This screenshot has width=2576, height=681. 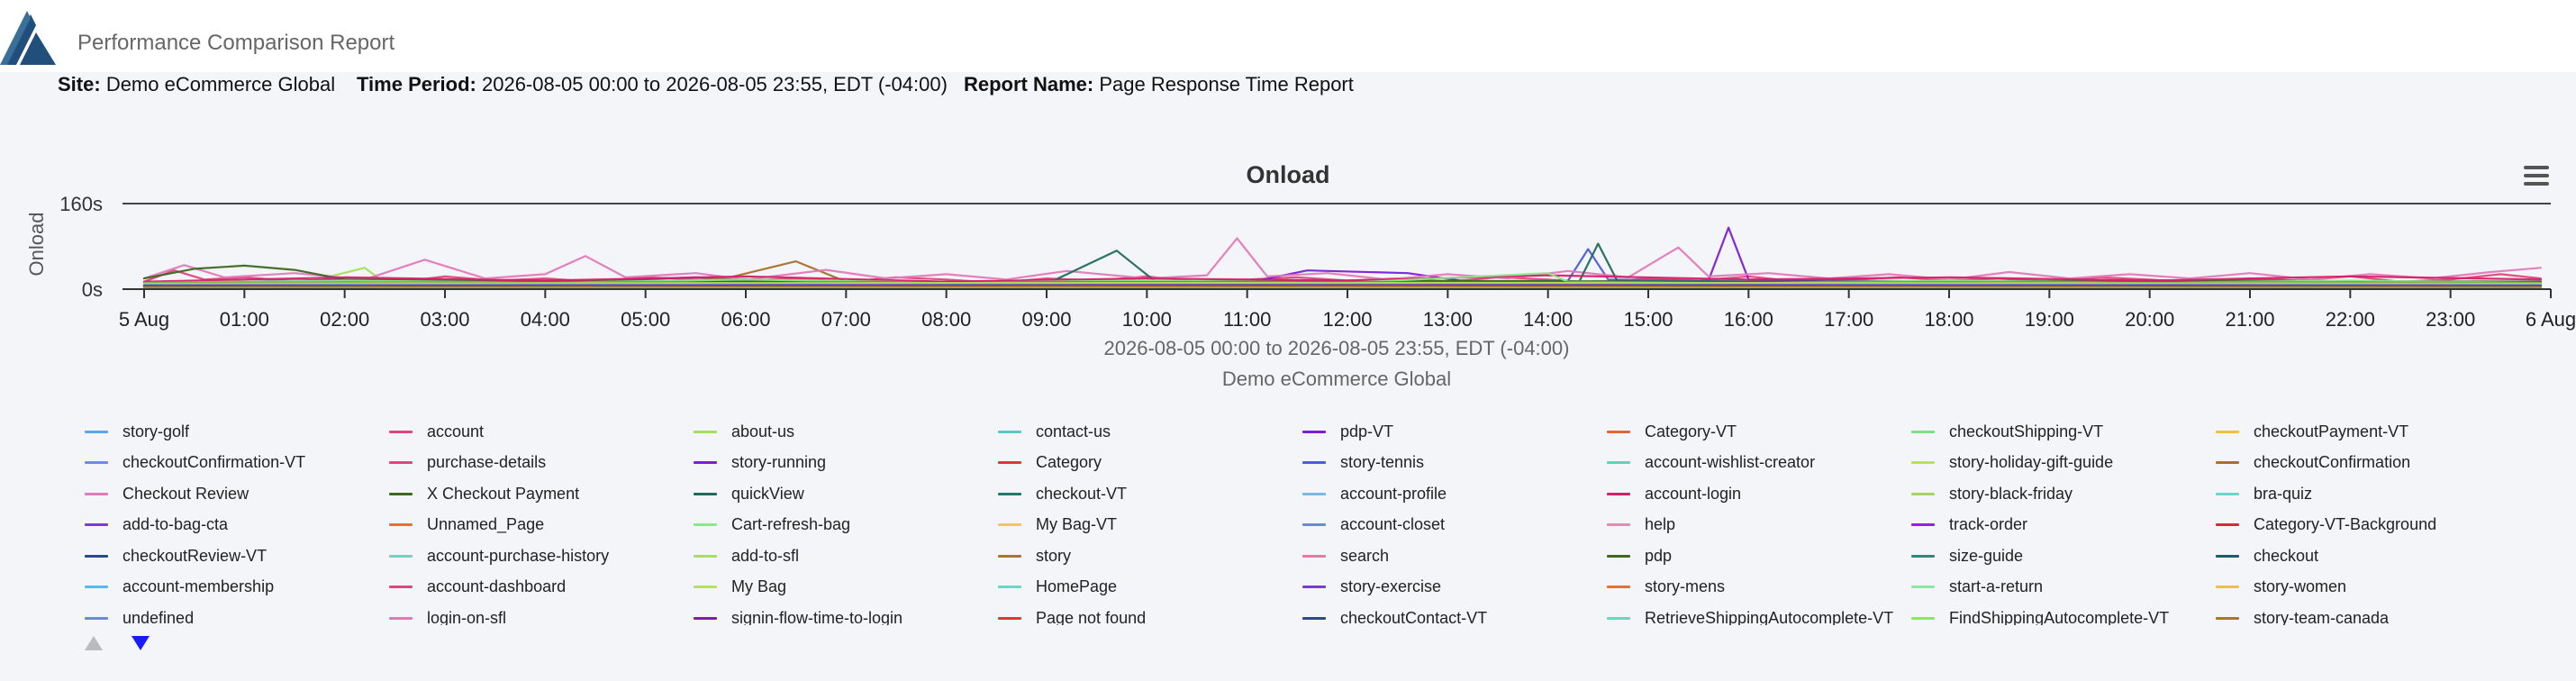 I want to click on legend-item: bra-quiz, so click(x=2264, y=493).